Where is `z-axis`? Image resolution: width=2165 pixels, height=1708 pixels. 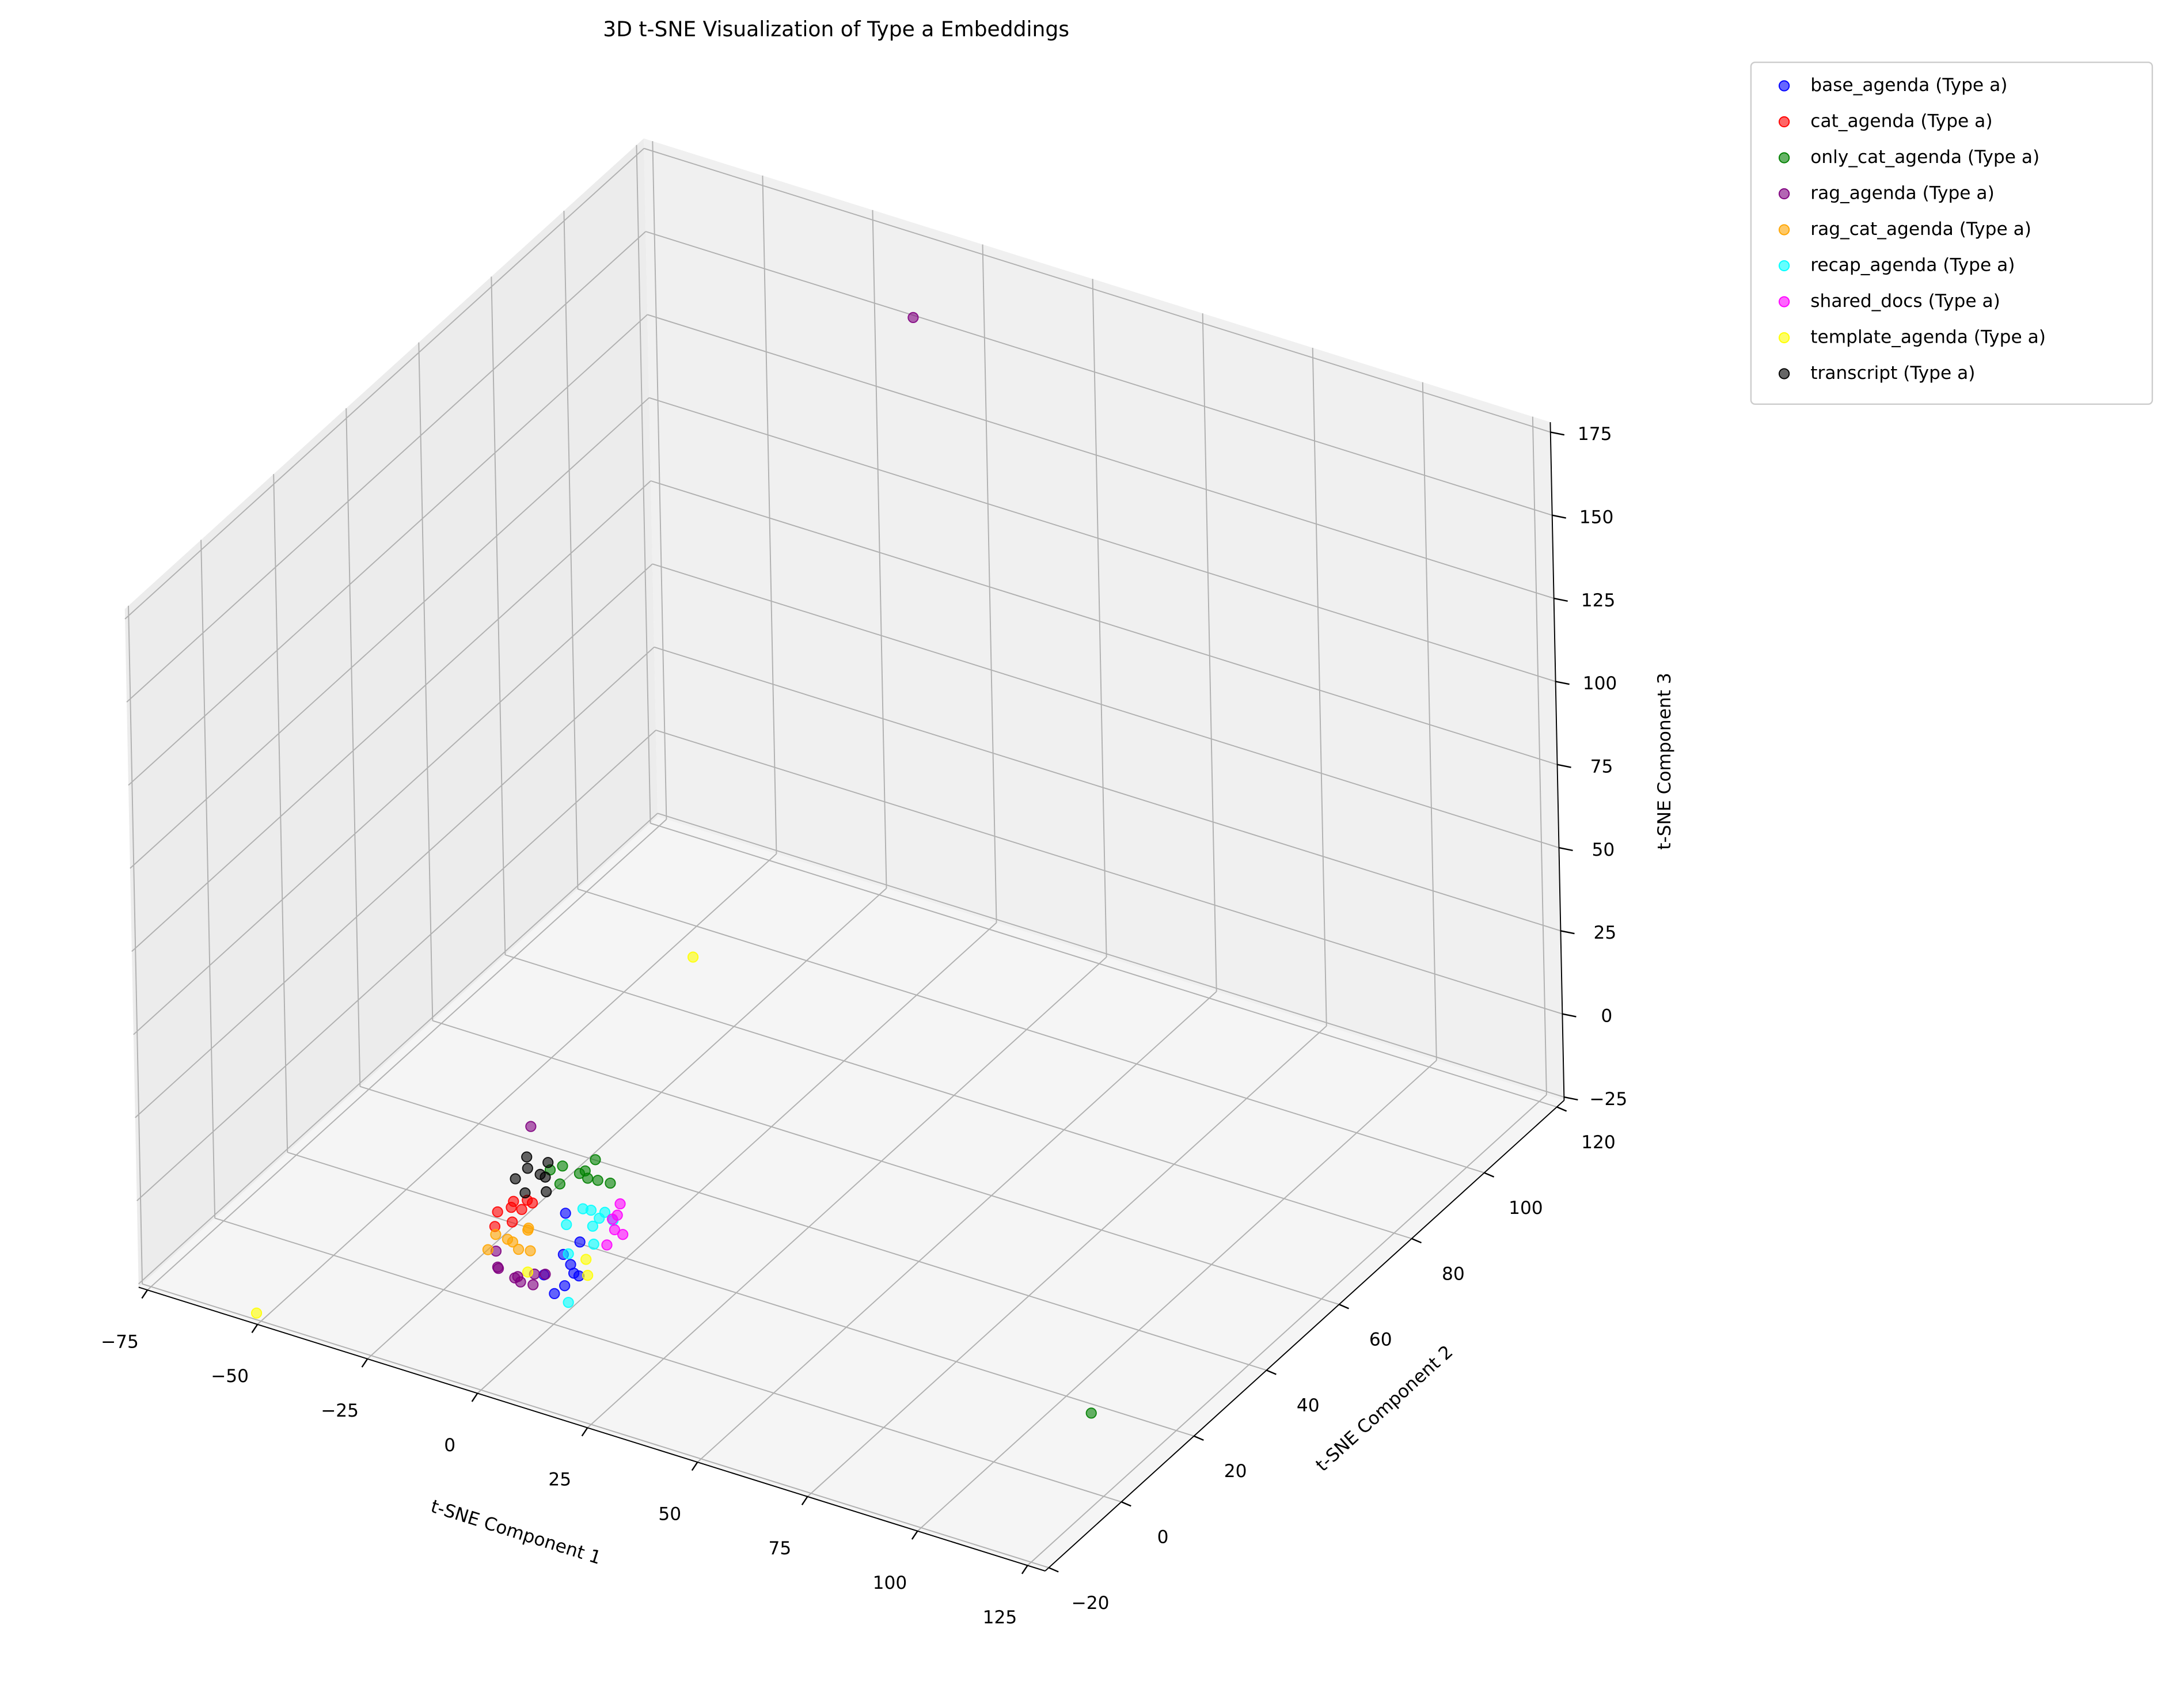
z-axis is located at coordinates (1557, 761).